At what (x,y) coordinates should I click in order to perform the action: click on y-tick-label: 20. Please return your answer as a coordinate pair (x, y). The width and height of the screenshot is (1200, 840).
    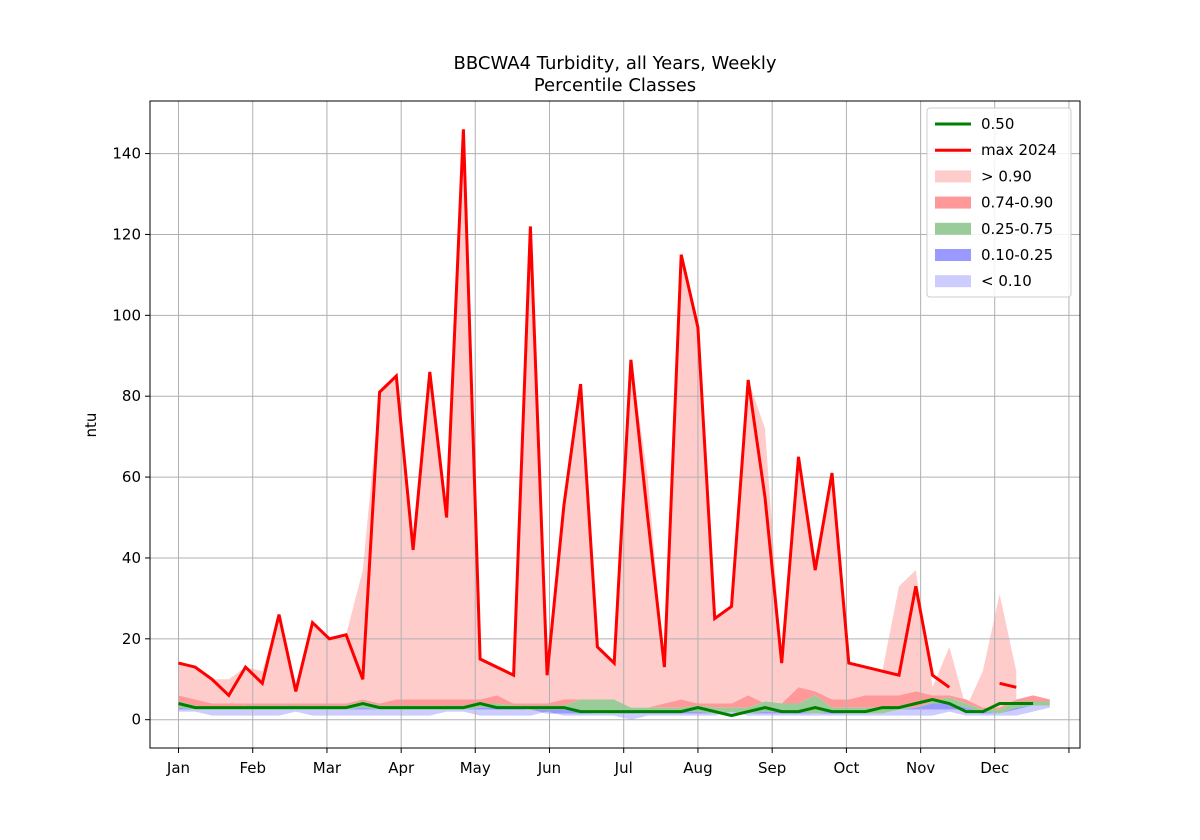
    Looking at the image, I should click on (131, 639).